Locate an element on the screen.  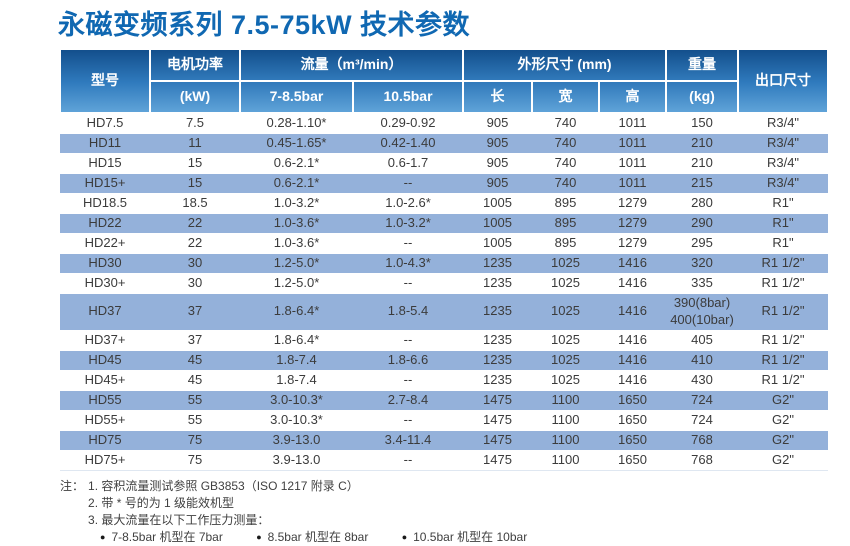
table-cell: 390(8bar) 400(10bar) is located at coordinates (702, 311).